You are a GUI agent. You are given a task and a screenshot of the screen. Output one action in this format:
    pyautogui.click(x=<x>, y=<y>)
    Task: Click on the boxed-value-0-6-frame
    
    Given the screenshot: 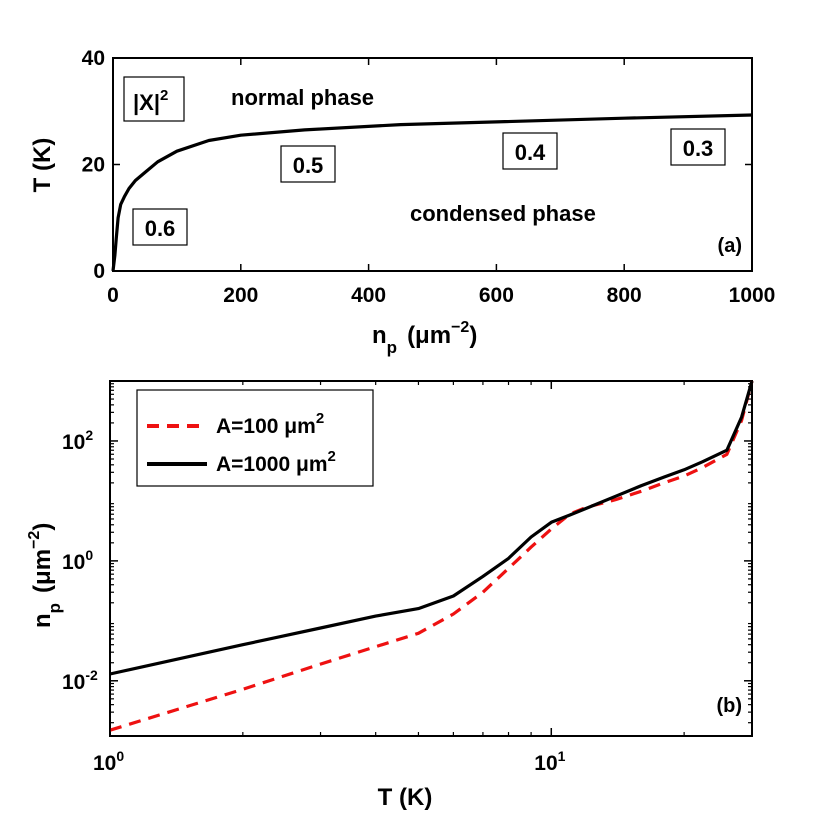 What is the action you would take?
    pyautogui.click(x=160, y=227)
    